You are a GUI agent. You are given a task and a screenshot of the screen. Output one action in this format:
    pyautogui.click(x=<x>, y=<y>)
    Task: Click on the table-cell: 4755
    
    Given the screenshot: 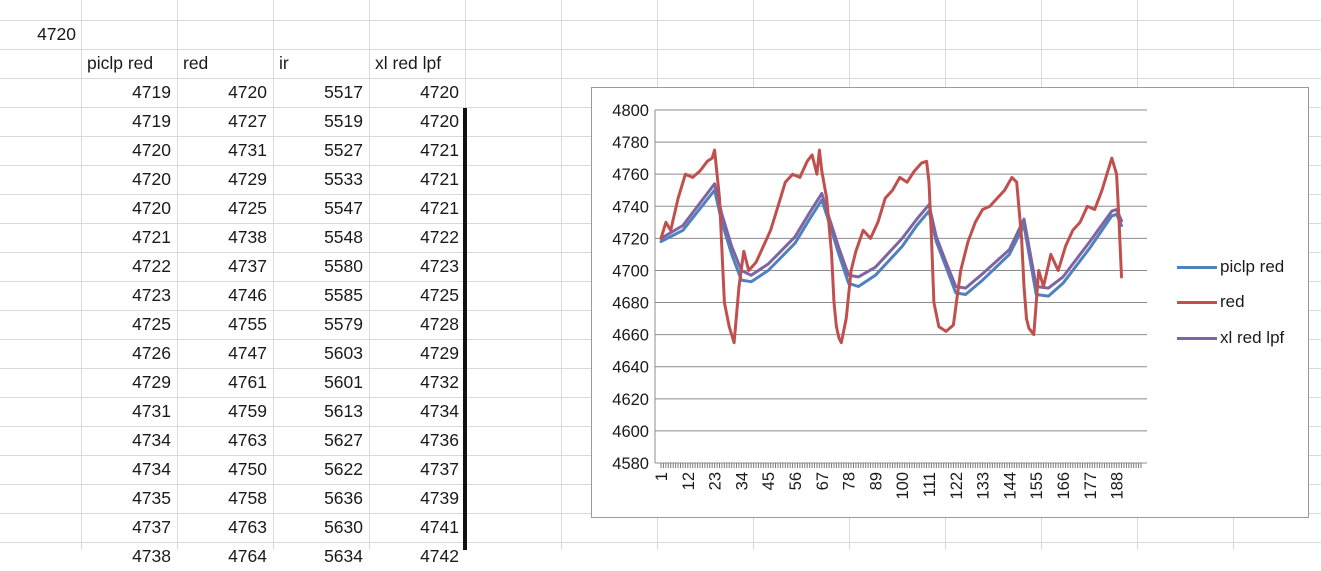 What is the action you would take?
    pyautogui.click(x=247, y=324)
    